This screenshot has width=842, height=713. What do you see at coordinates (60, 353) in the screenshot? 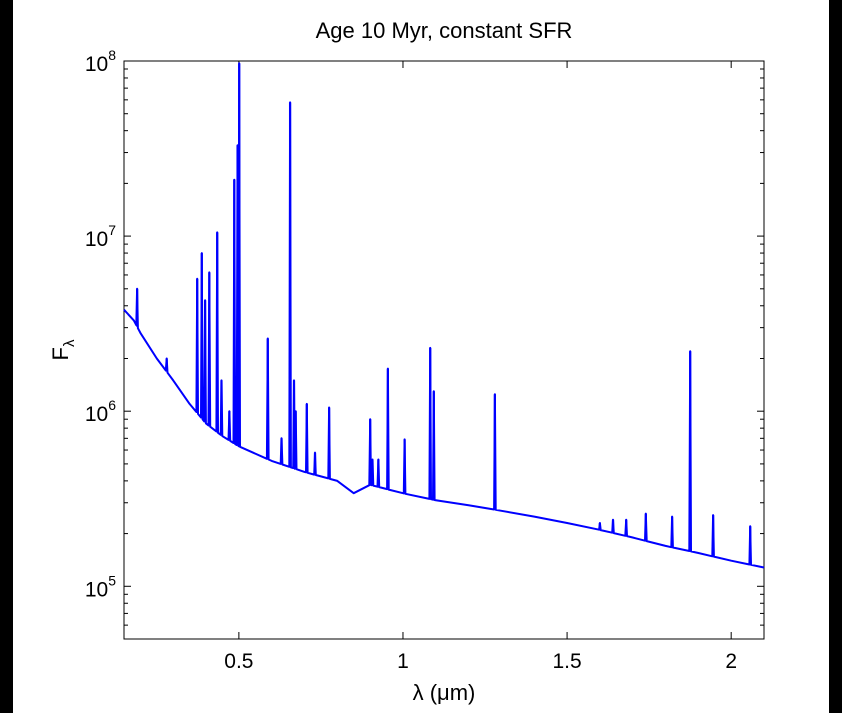
I see `y-axis-label-main: F` at bounding box center [60, 353].